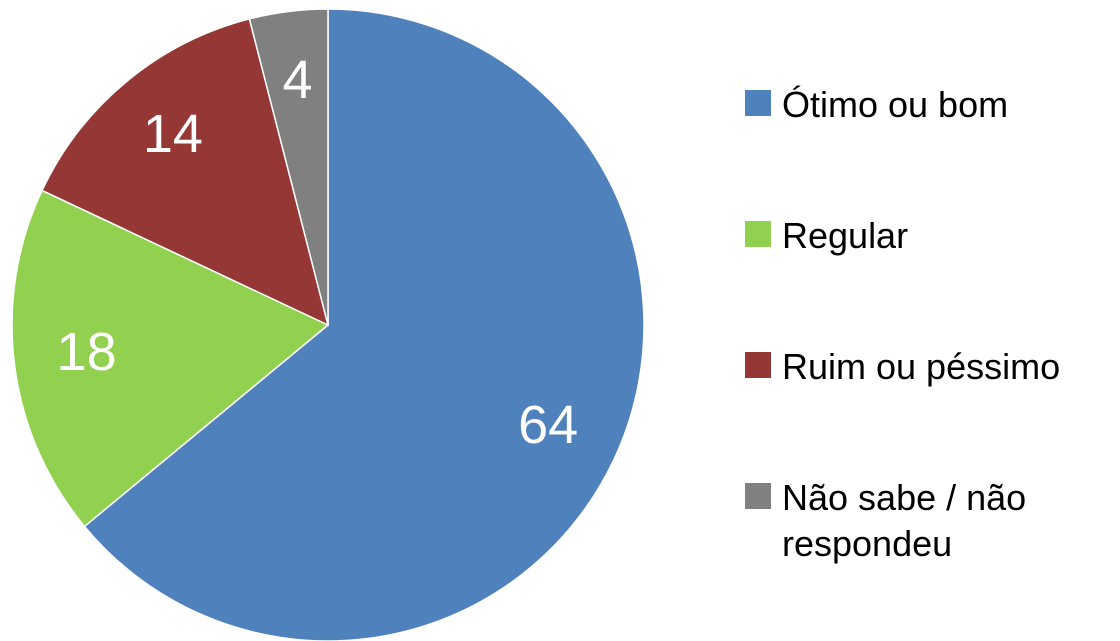 The image size is (1120, 641). Describe the element at coordinates (297, 80) in the screenshot. I see `value-label: 4` at that location.